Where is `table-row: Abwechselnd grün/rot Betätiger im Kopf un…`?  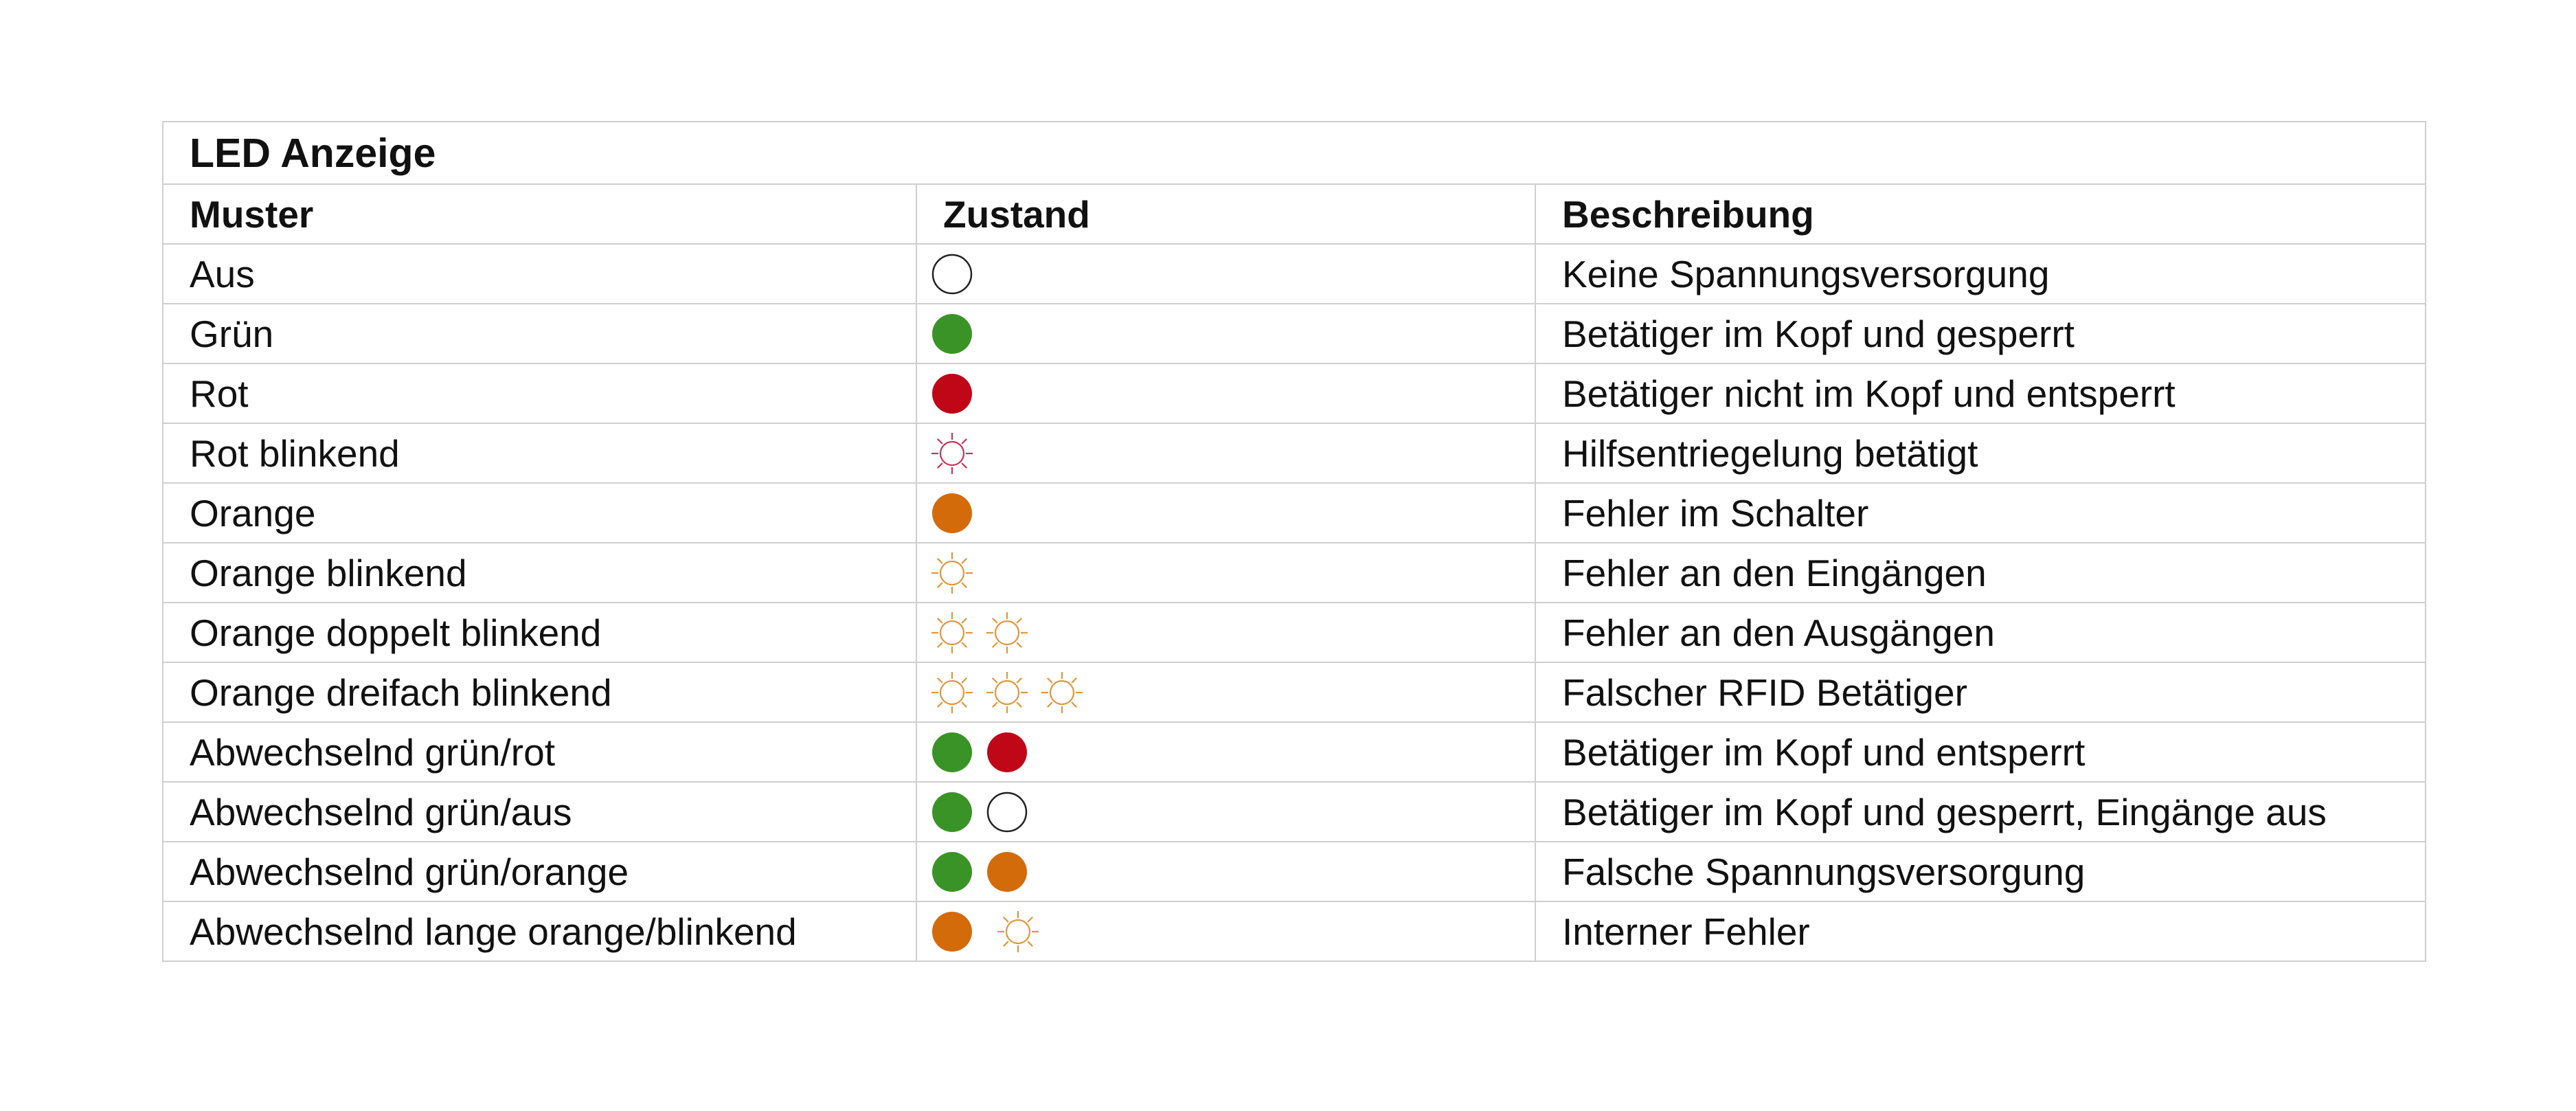 table-row: Abwechselnd grün/rot Betätiger im Kopf un… is located at coordinates (1294, 752).